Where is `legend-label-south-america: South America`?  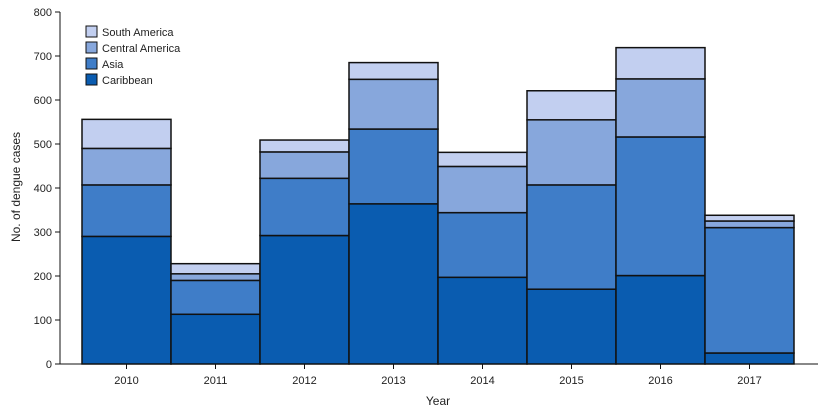 legend-label-south-america: South America is located at coordinates (138, 33).